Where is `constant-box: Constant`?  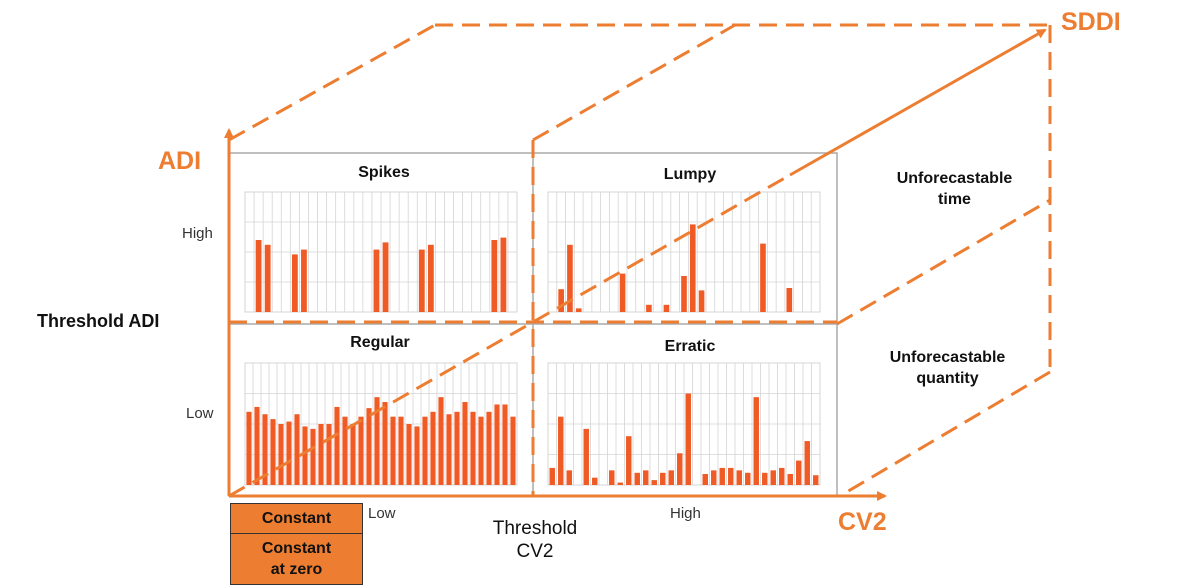 constant-box: Constant is located at coordinates (296, 518).